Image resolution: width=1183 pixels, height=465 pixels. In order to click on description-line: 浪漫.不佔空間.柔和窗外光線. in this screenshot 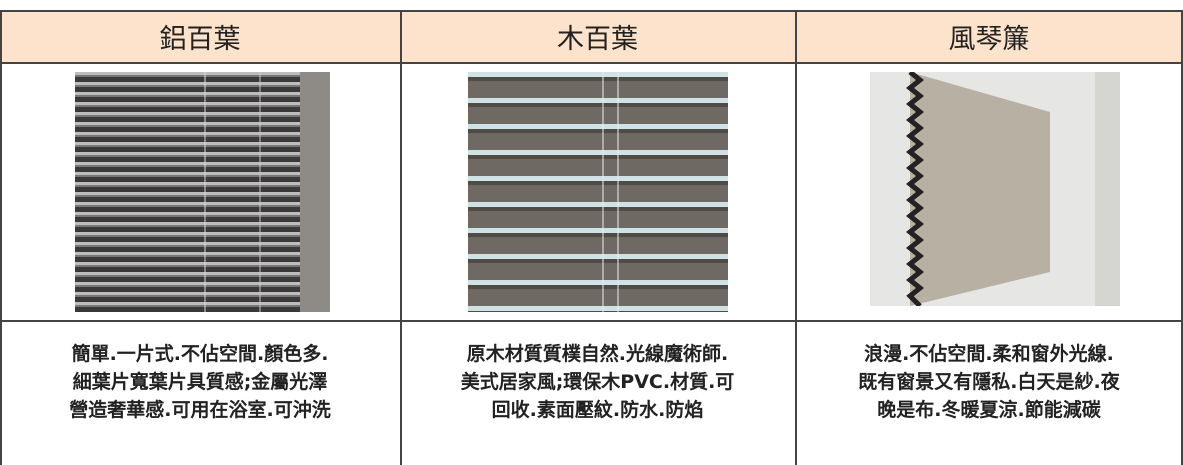, I will do `click(989, 354)`.